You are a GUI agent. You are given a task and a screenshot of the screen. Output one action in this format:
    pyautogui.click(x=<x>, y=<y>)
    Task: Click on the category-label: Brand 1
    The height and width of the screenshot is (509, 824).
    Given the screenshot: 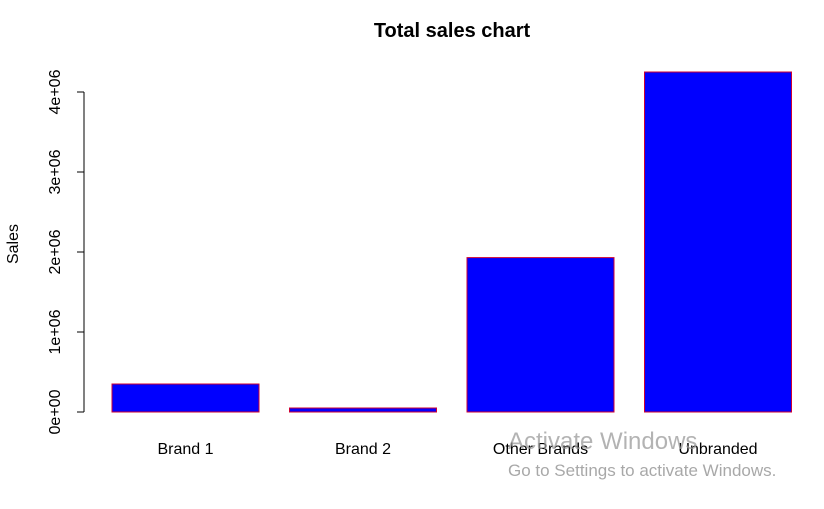 What is the action you would take?
    pyautogui.click(x=185, y=449)
    